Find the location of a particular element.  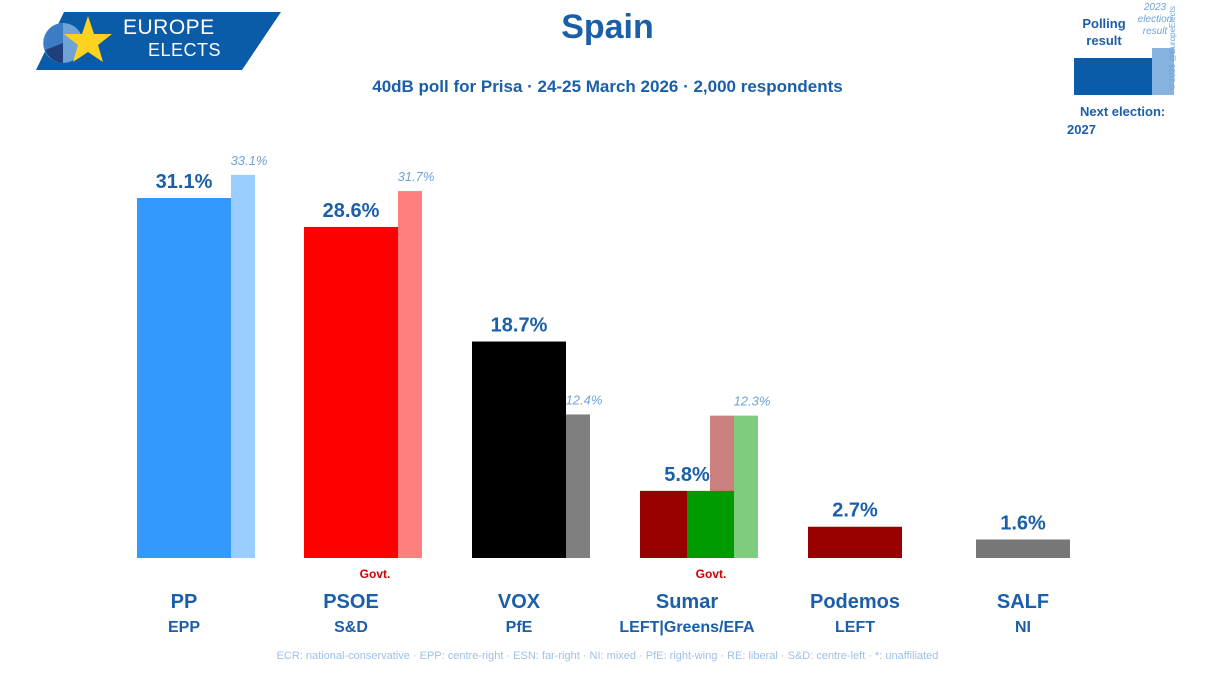

bar-previous-vox is located at coordinates (578, 486).